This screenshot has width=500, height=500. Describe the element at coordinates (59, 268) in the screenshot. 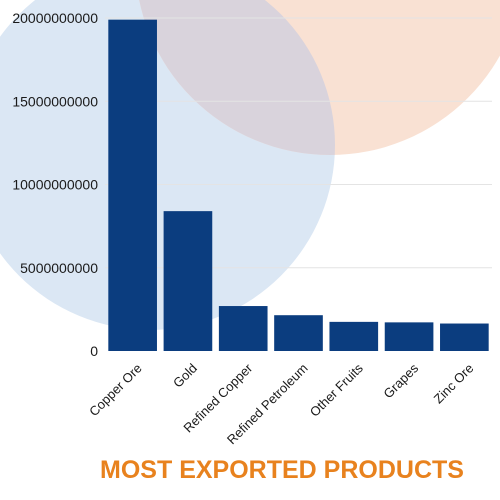

I see `y-tick-label: 5000000000` at that location.